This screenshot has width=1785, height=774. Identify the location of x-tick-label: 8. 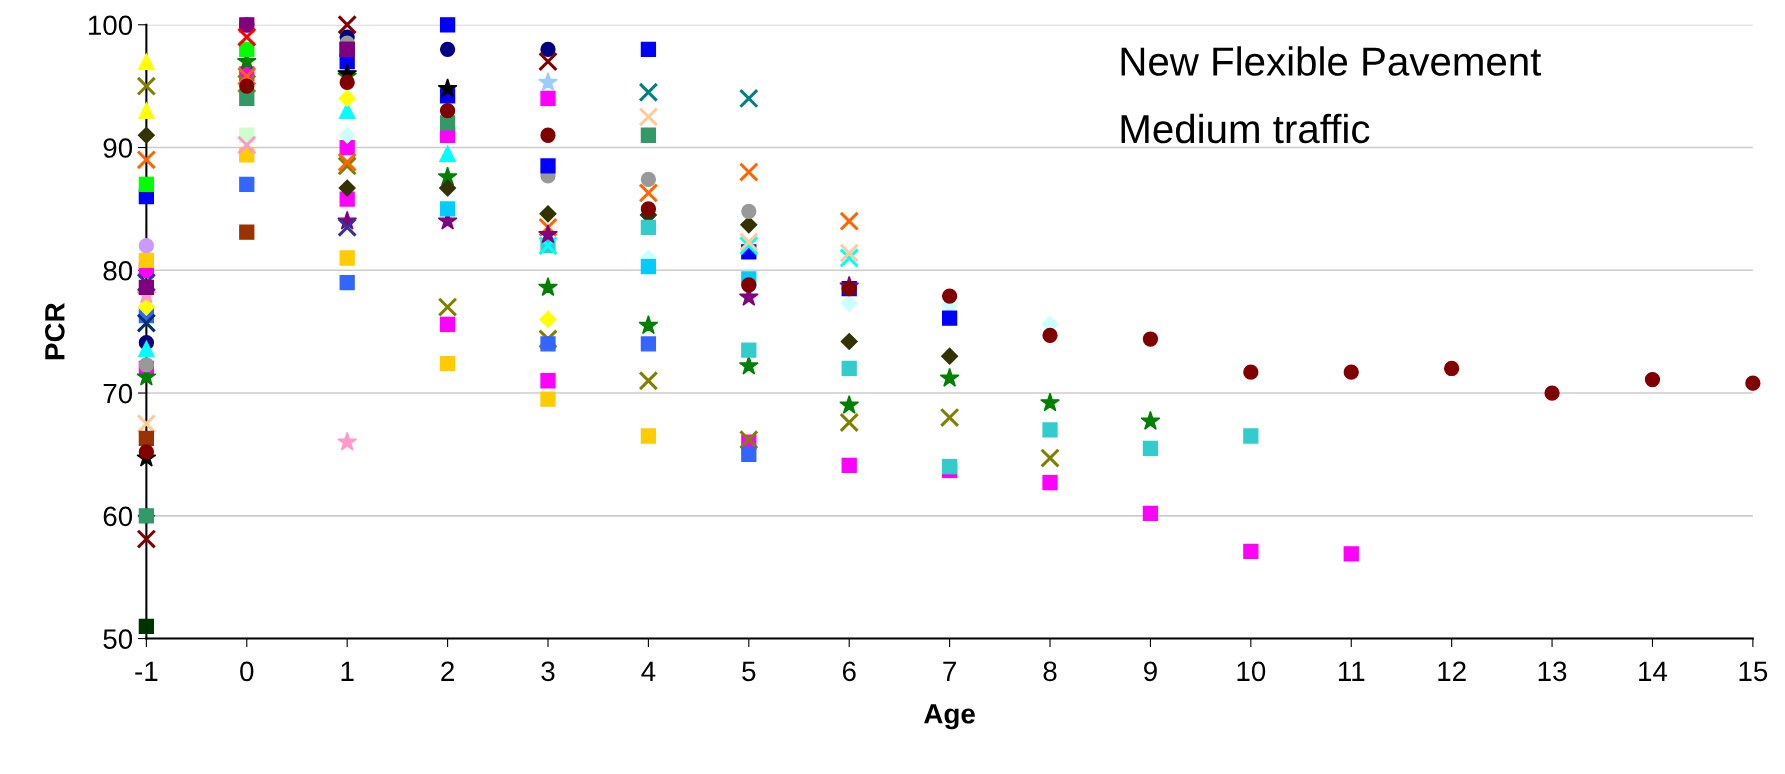
(1050, 671).